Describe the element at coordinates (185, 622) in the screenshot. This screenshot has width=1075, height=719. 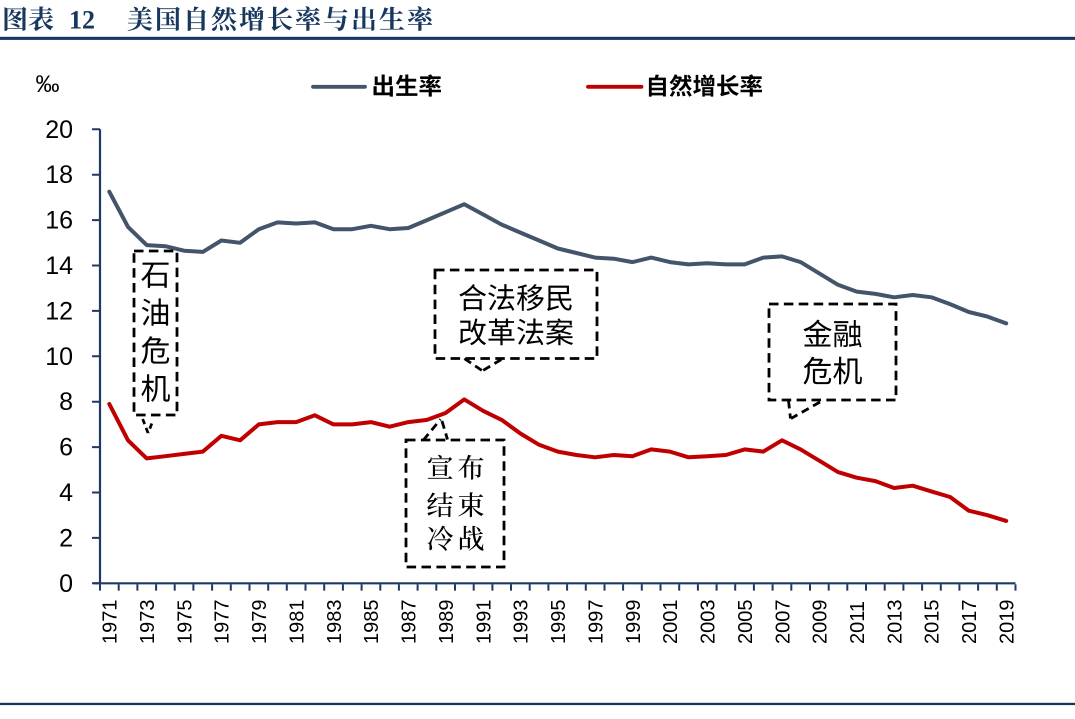
I see `svg-text: 1975` at that location.